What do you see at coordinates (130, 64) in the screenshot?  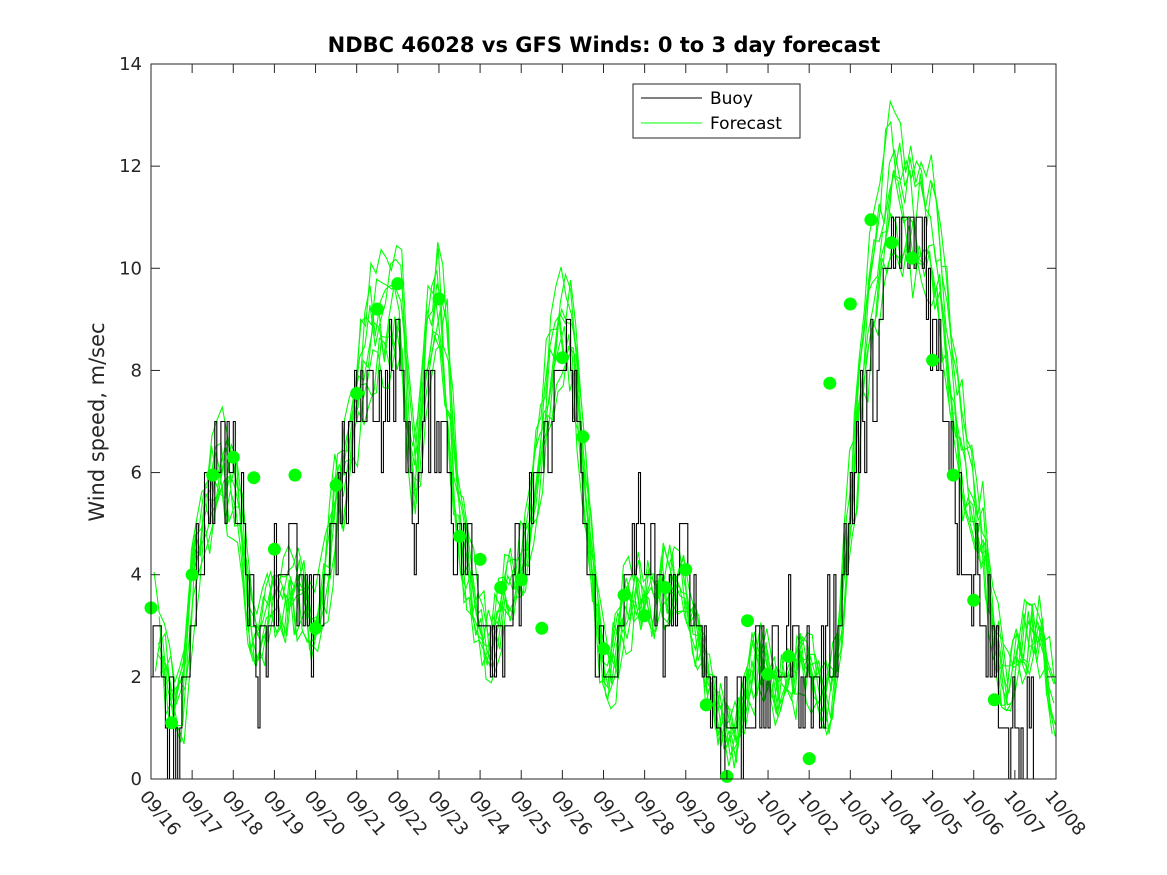 I see `y-tick-label: 14` at bounding box center [130, 64].